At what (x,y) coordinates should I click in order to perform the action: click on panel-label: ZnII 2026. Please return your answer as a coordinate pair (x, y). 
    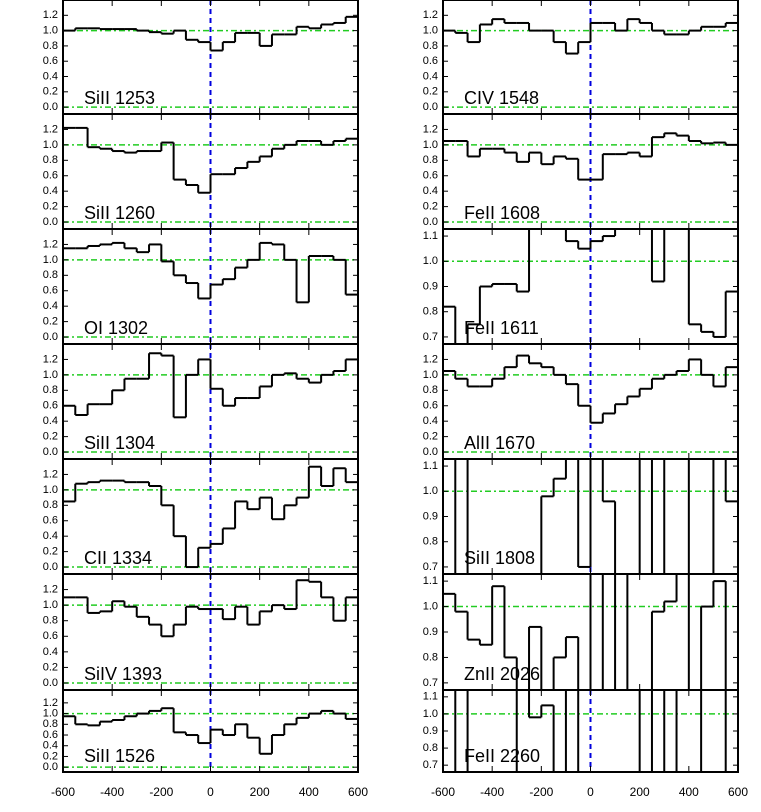
    Looking at the image, I should click on (502, 674).